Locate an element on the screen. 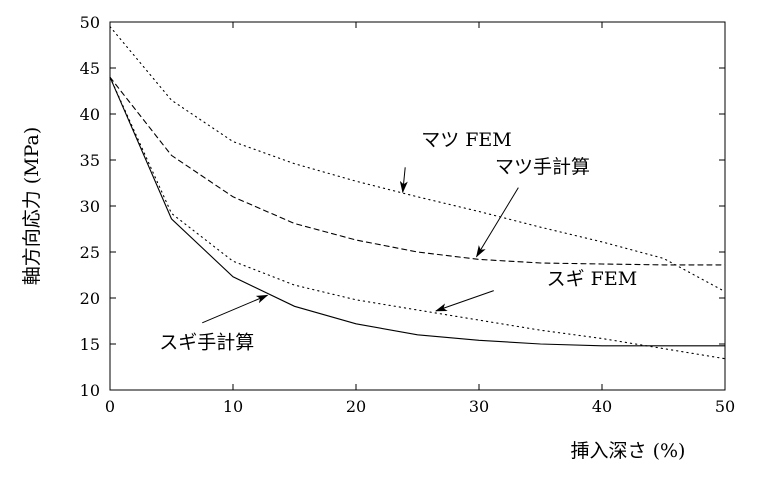 This screenshot has height=478, width=771. y-tick-label: 15 is located at coordinates (90, 344).